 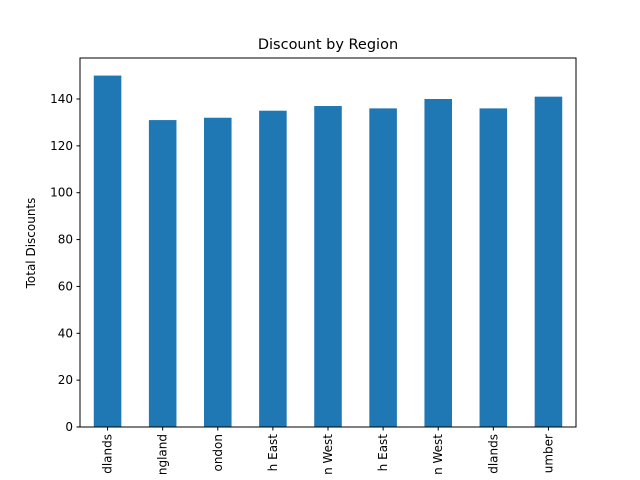 What do you see at coordinates (65, 380) in the screenshot?
I see `y-tick-label: 20` at bounding box center [65, 380].